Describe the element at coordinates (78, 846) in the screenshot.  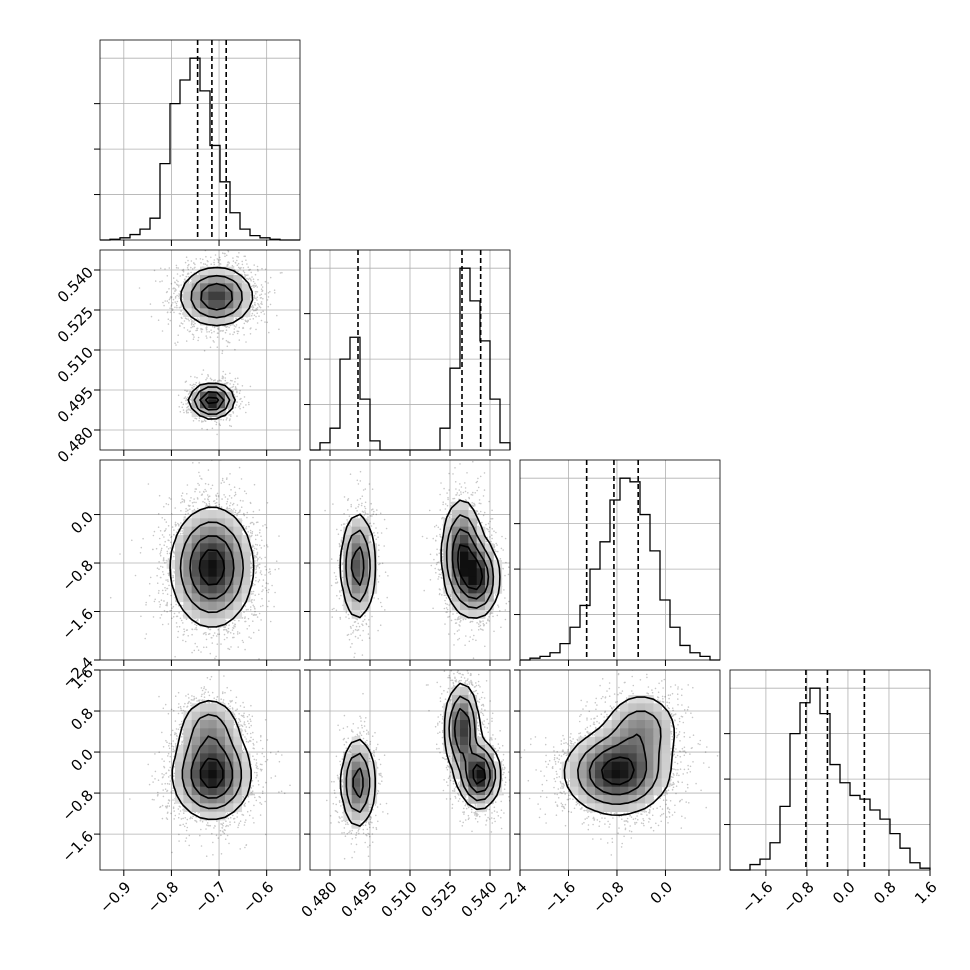
I see `y-tick-label: −1.6` at that location.